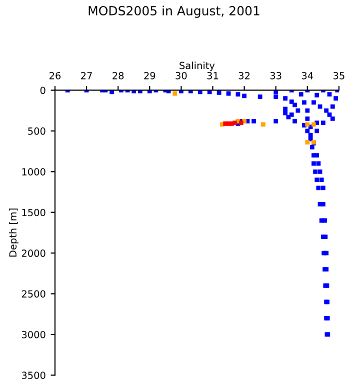 The height and width of the screenshot is (384, 348). What do you see at coordinates (34, 253) in the screenshot?
I see `y-tick-label: 2000` at bounding box center [34, 253].